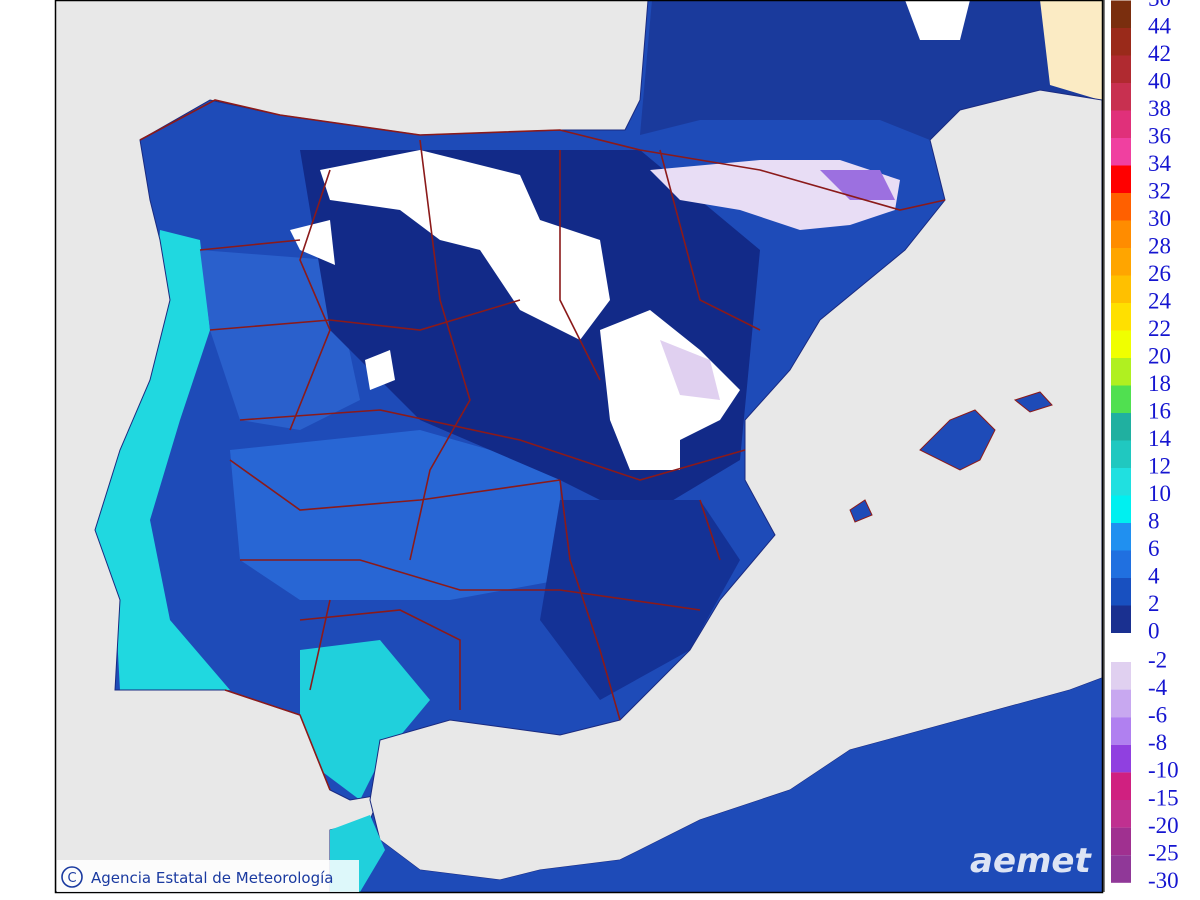 The image size is (1200, 900). Describe the element at coordinates (1159, 273) in the screenshot. I see `legend-label: 26` at that location.